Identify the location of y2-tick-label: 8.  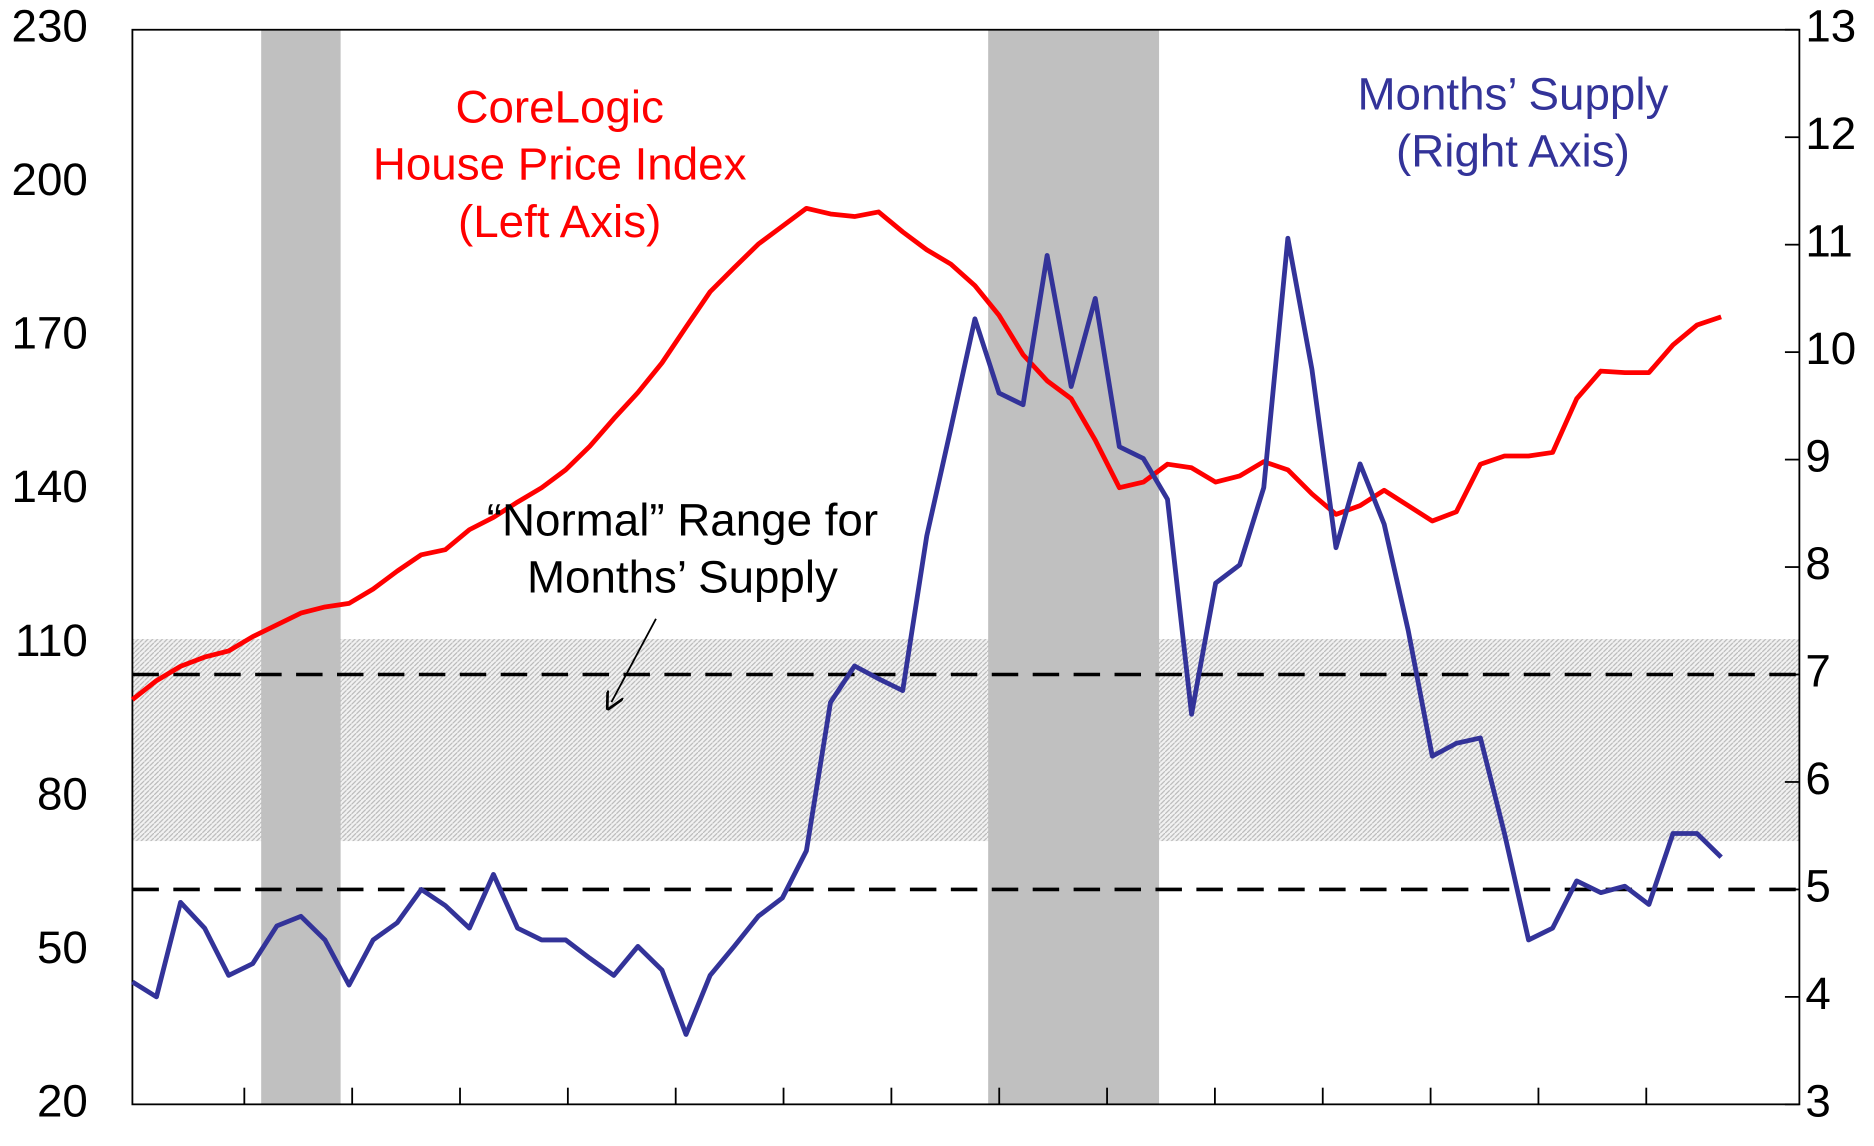
(1817, 563).